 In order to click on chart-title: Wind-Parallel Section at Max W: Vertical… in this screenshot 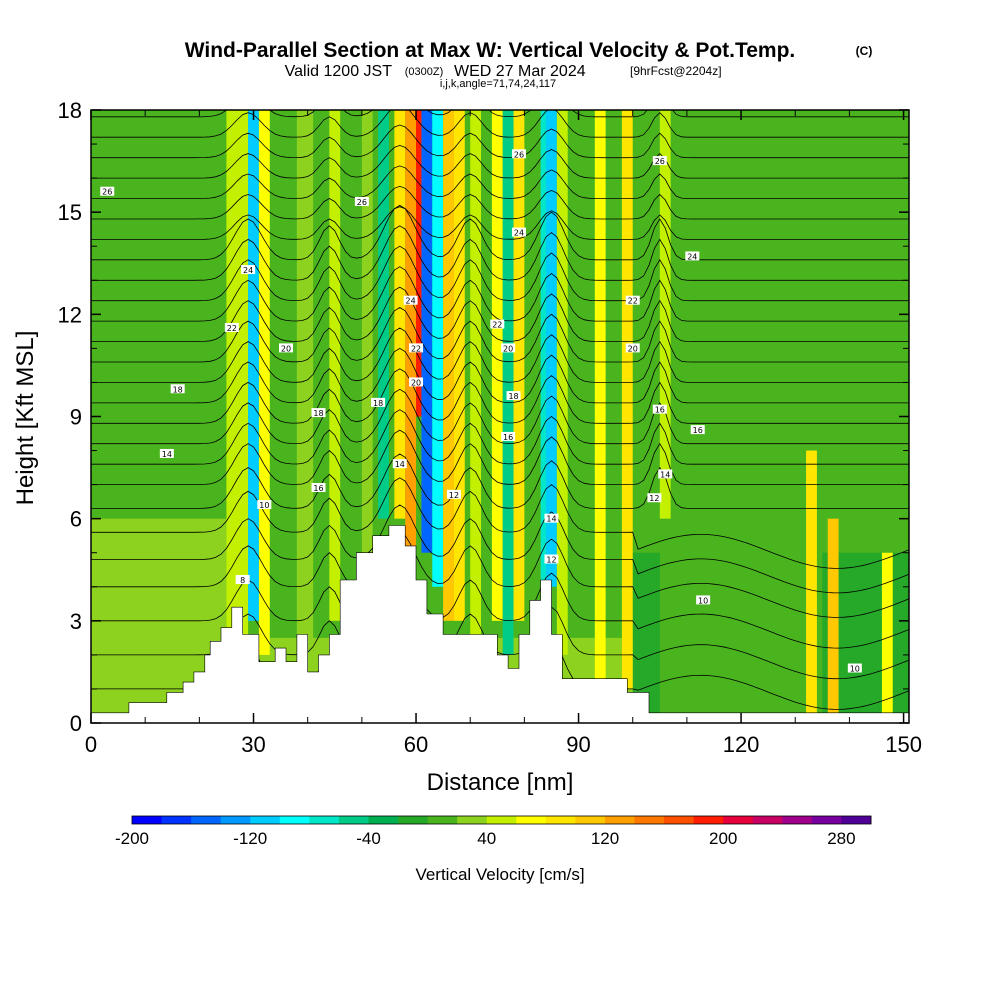, I will do `click(490, 50)`.